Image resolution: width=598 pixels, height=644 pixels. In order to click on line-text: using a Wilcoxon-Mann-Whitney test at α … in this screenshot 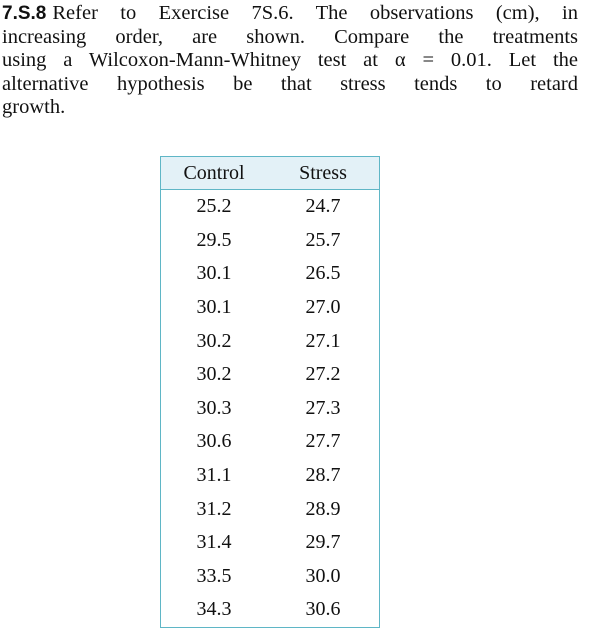, I will do `click(290, 60)`.